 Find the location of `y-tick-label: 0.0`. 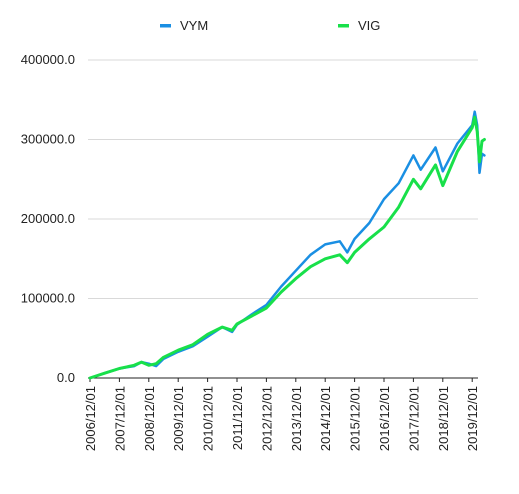

y-tick-label: 0.0 is located at coordinates (66, 377).